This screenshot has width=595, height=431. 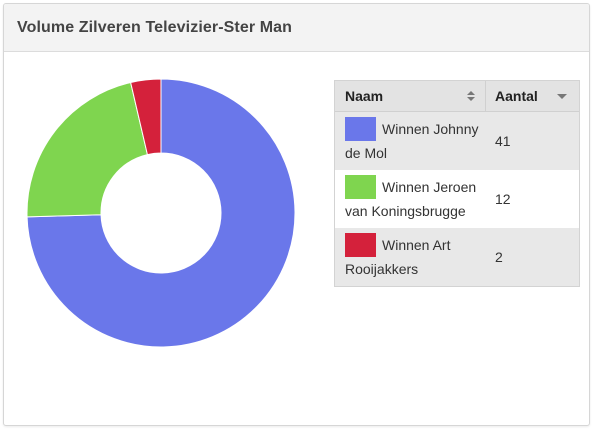 I want to click on panel-header: Volume Zilveren Televizier-Ster Man, so click(x=296, y=28).